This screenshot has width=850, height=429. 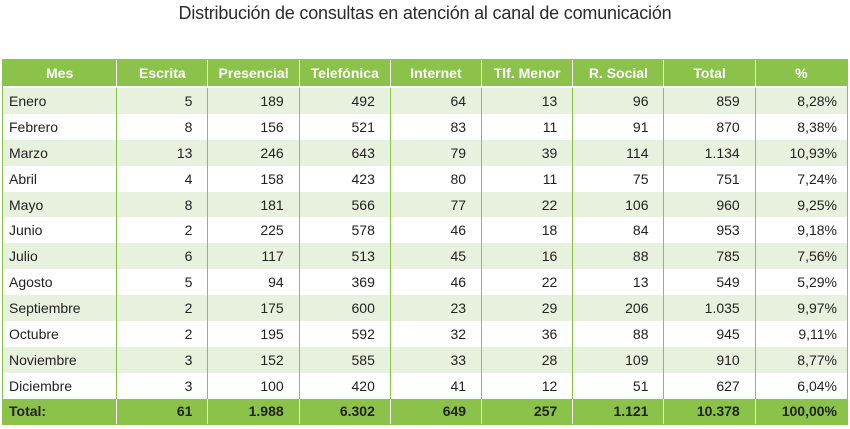 I want to click on value-cell: 960, so click(x=710, y=204).